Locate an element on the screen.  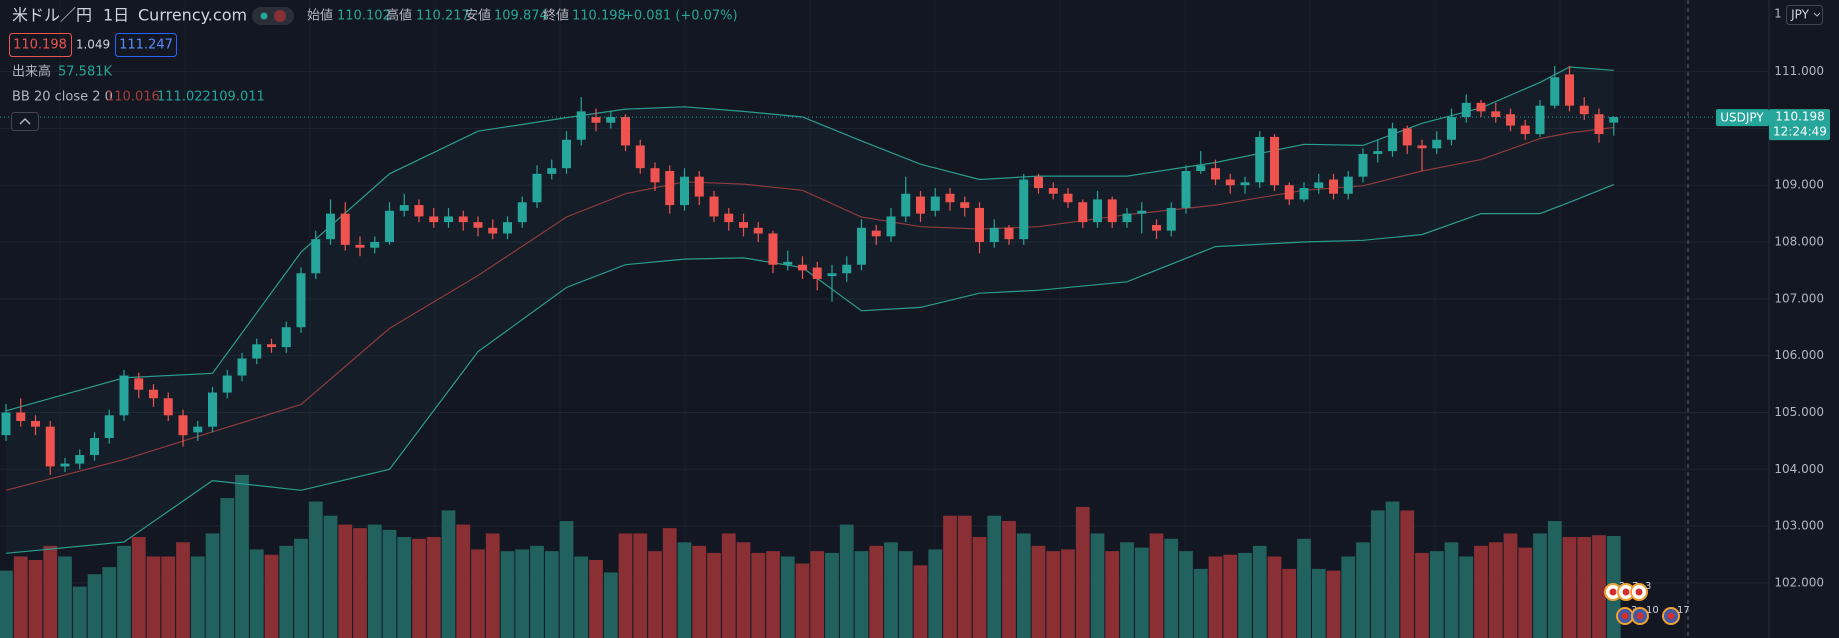
currency-button is located at coordinates (1804, 15).